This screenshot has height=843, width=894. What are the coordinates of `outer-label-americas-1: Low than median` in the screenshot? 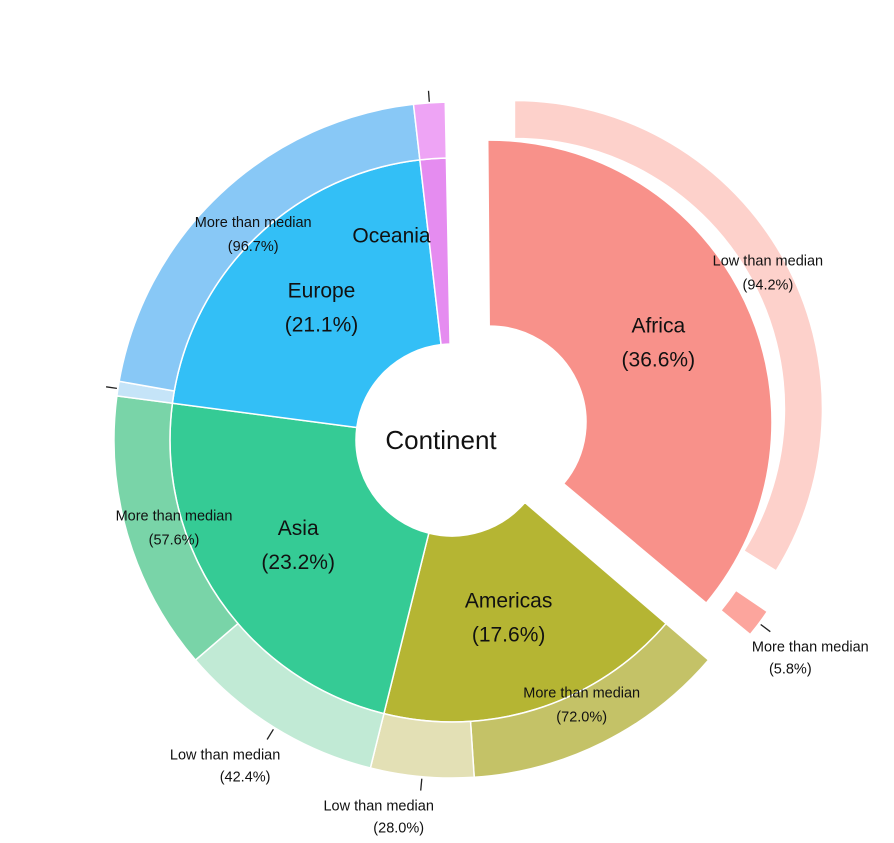 It's located at (378, 807).